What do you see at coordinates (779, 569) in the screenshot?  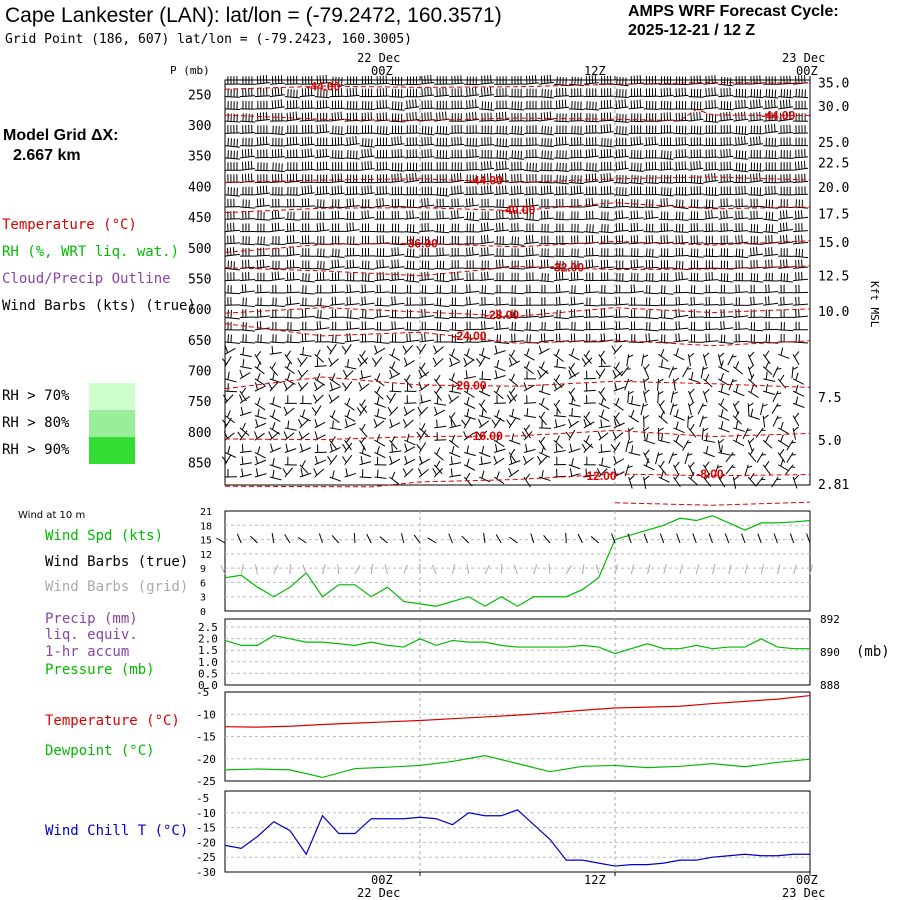 I see `surface-barb-grid` at bounding box center [779, 569].